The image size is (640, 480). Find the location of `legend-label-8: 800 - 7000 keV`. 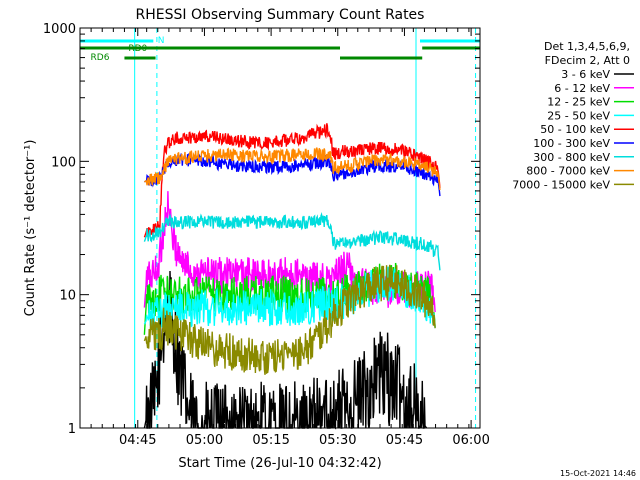

legend-label-8: 800 - 7000 keV is located at coordinates (568, 171).